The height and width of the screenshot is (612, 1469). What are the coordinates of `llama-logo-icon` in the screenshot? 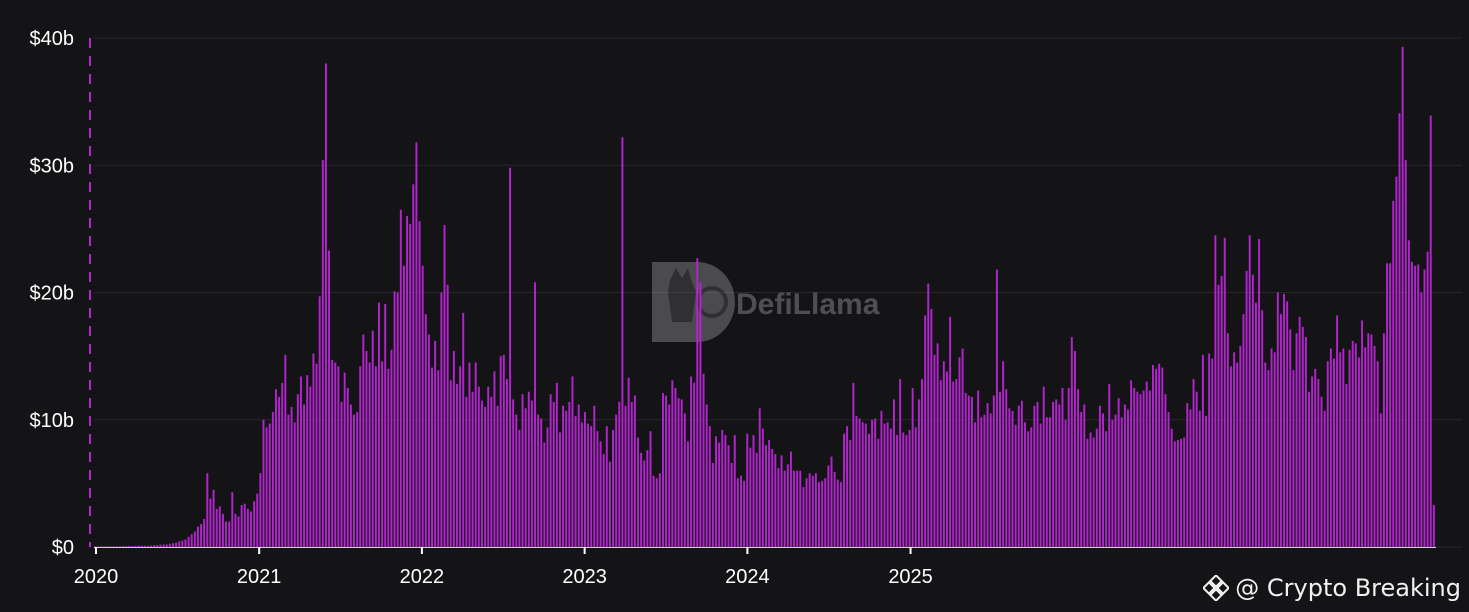 It's located at (693, 302).